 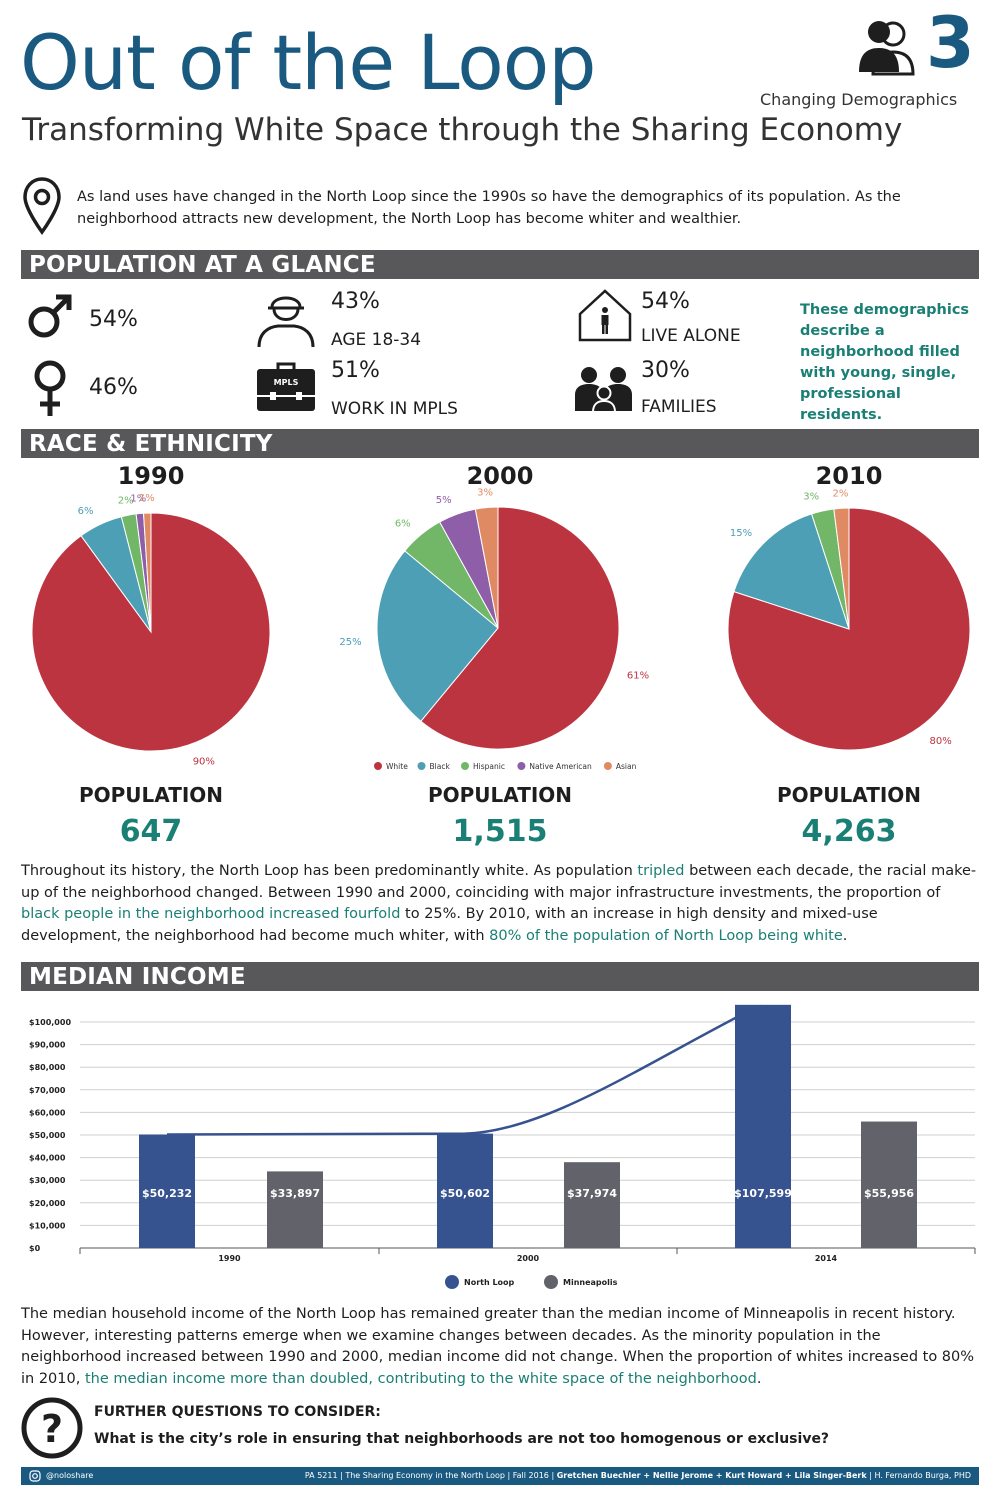 What do you see at coordinates (590, 1282) in the screenshot?
I see `legend-label-minneapolis: Minneapolis` at bounding box center [590, 1282].